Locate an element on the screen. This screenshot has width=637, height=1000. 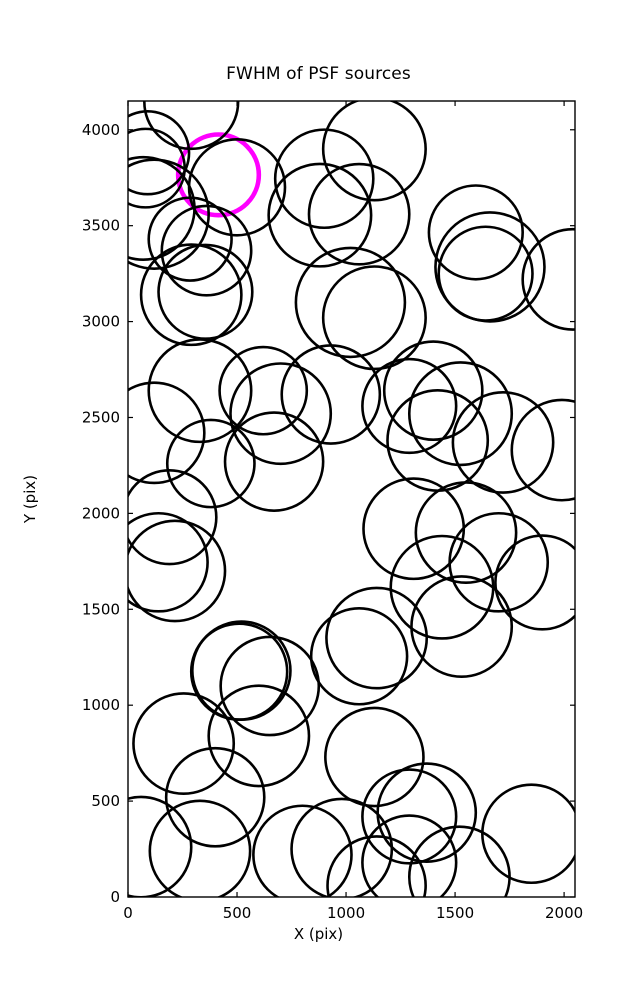
y-tick-label: 3000 is located at coordinates (101, 322).